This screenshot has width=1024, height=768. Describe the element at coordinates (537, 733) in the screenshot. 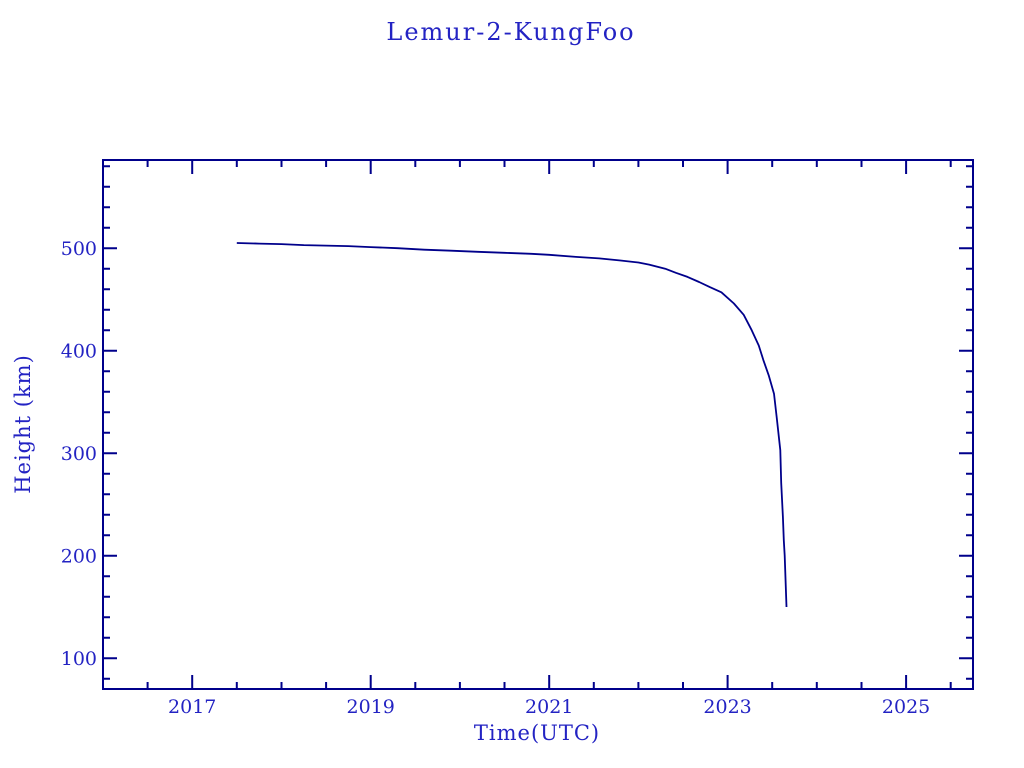

I see `x-axis-label: Time(UTC)` at that location.